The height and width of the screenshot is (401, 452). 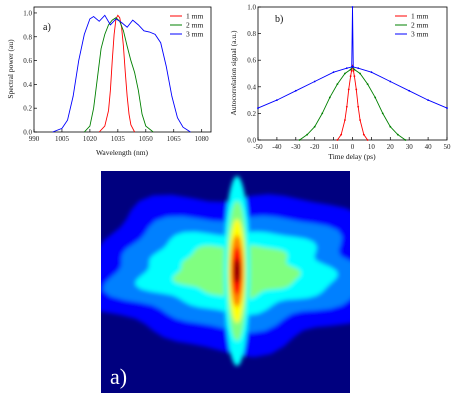 I want to click on x-tick-label: 1005, so click(x=62, y=139).